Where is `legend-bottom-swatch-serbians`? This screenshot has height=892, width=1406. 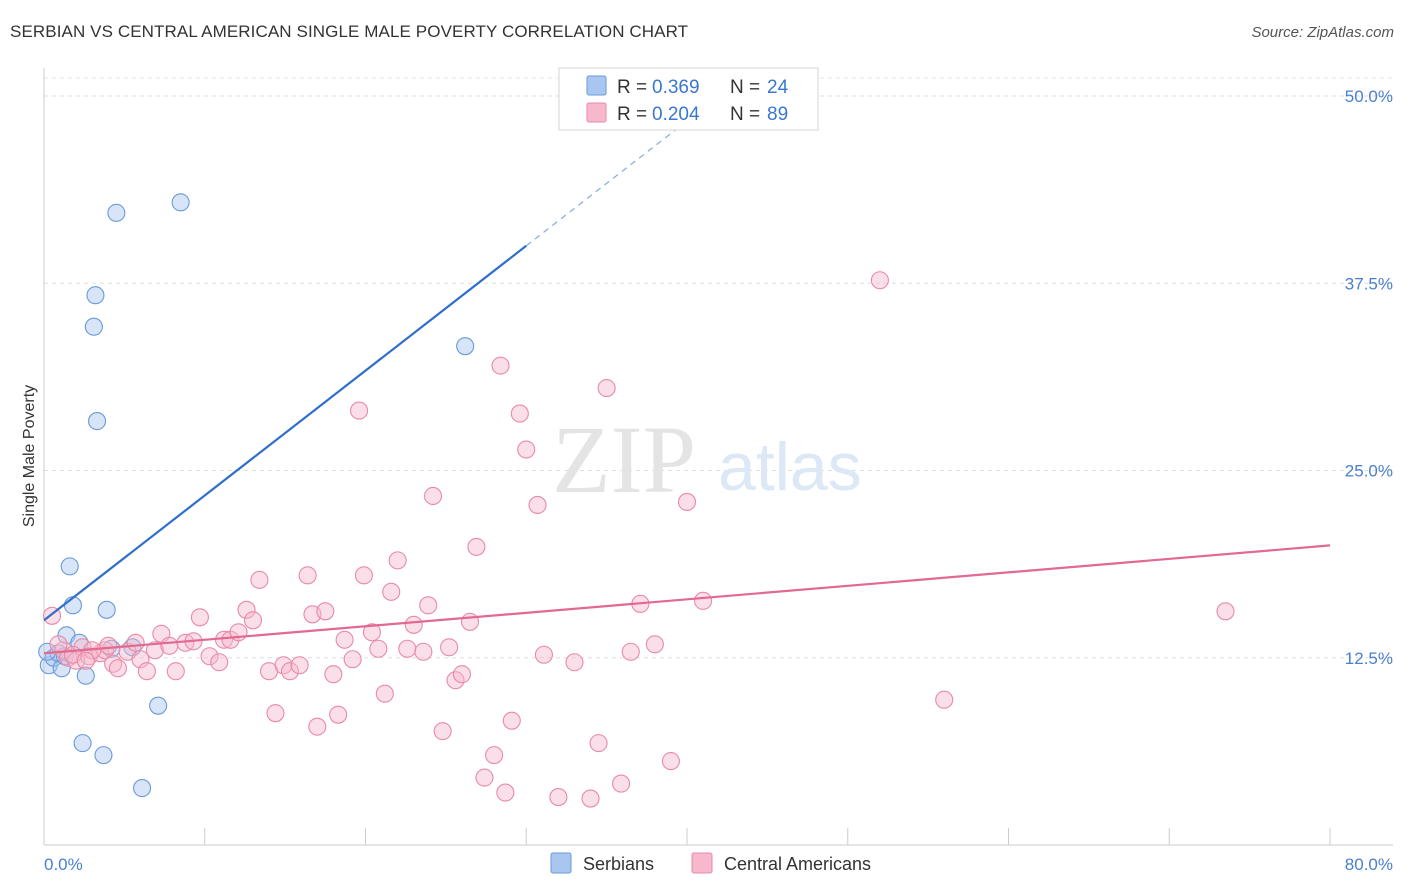
legend-bottom-swatch-serbians is located at coordinates (561, 863).